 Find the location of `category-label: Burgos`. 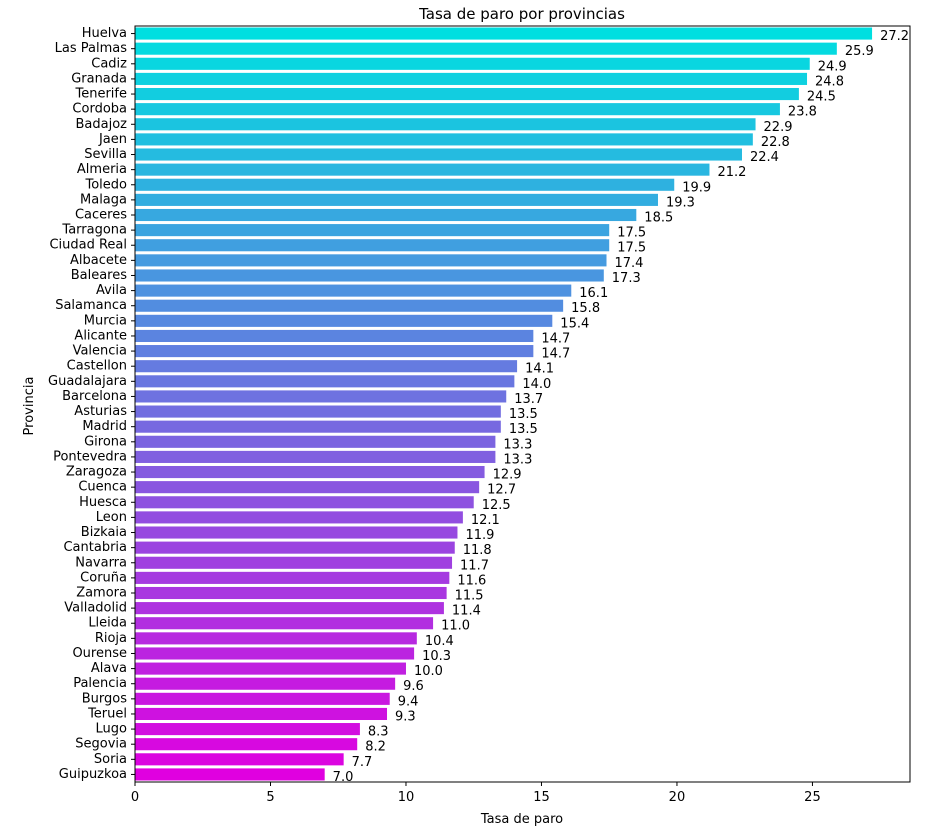

category-label: Burgos is located at coordinates (104, 698).